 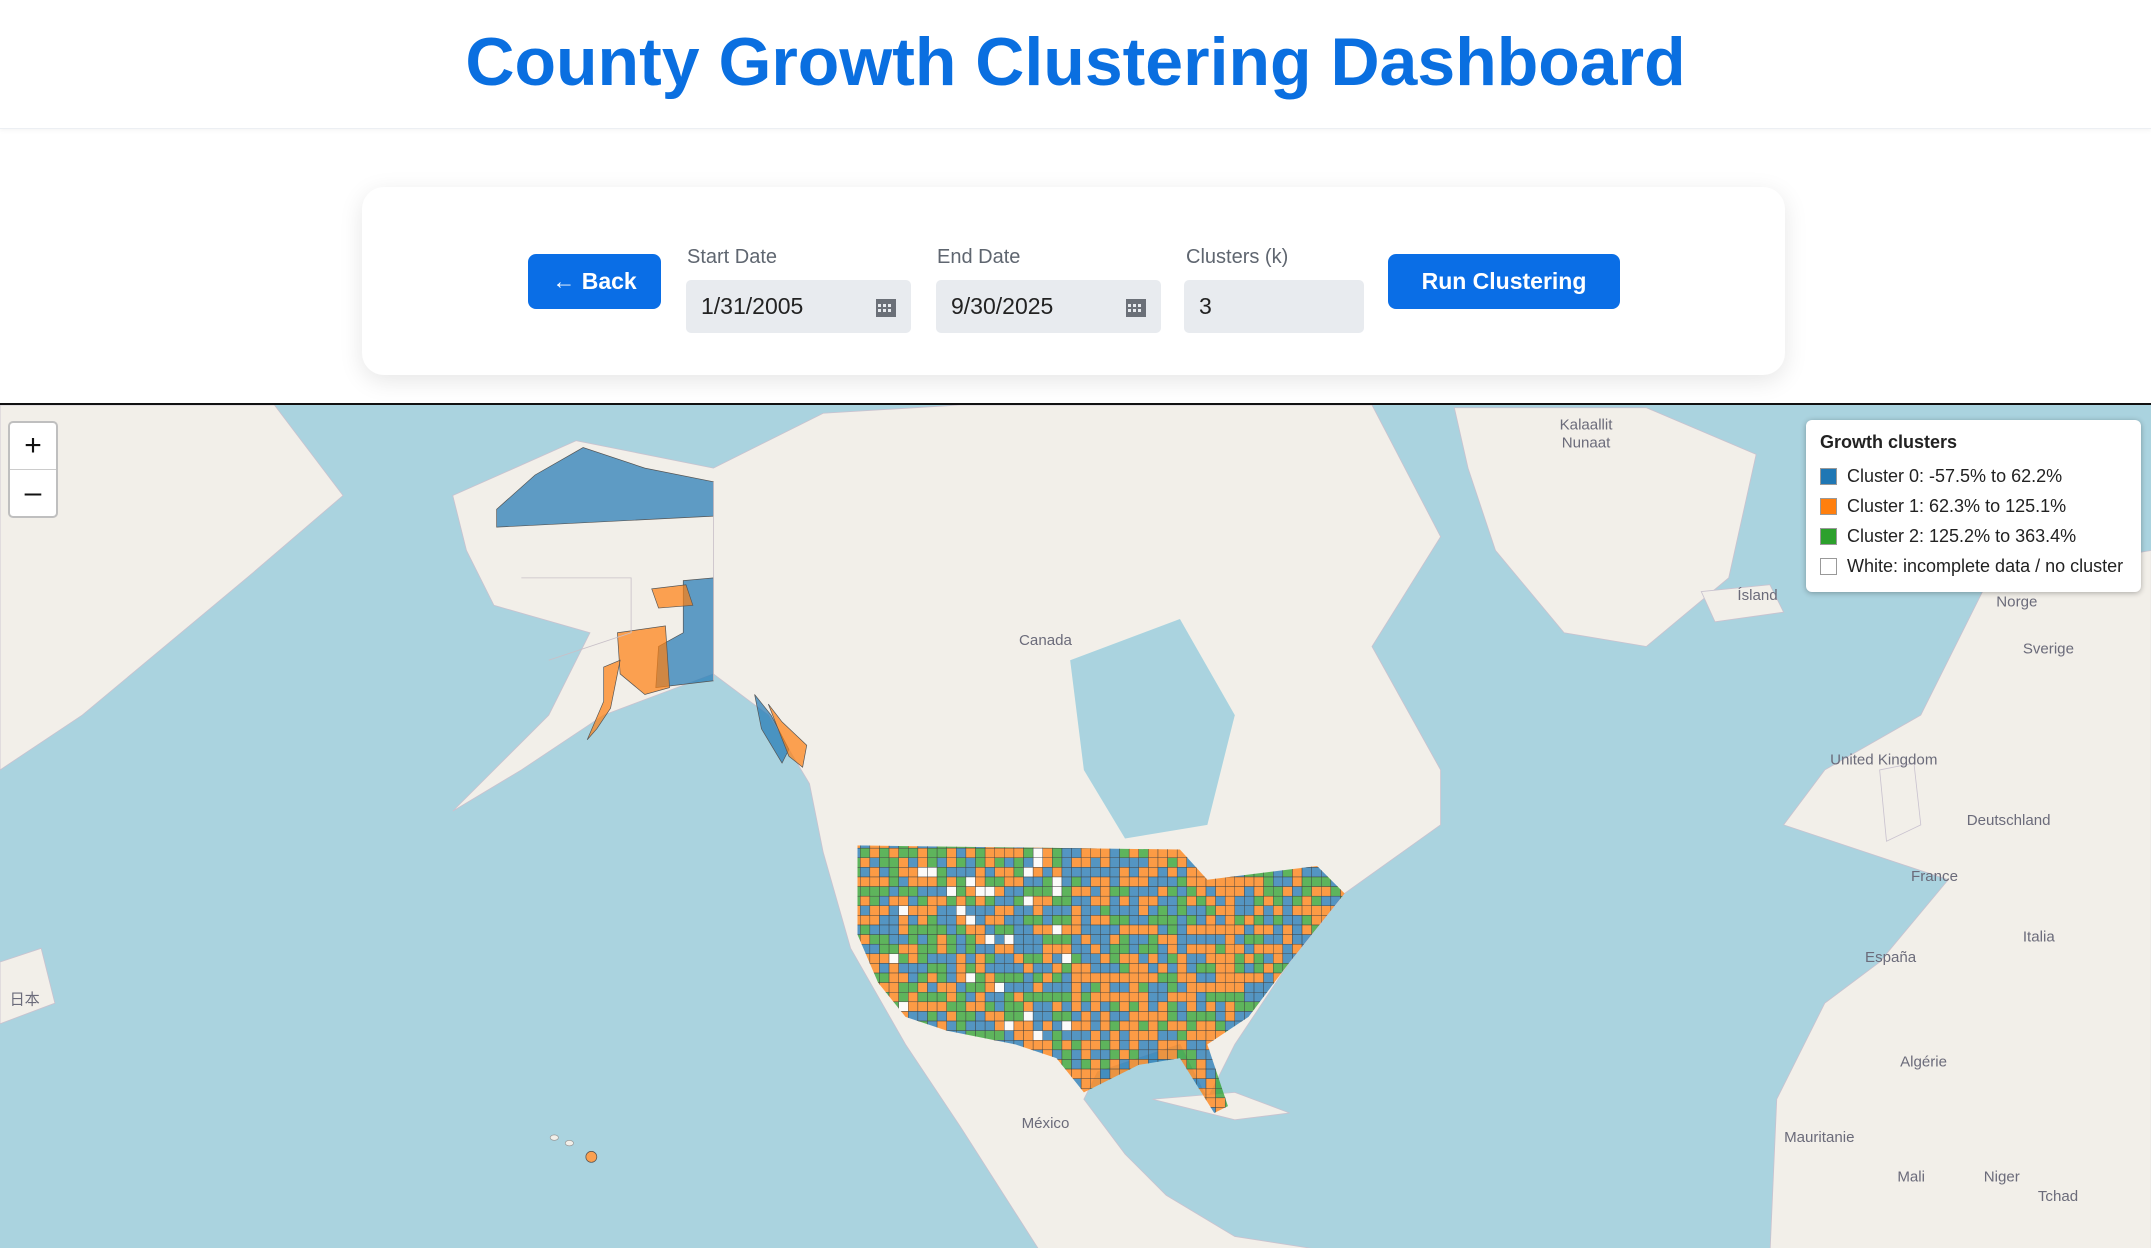 What do you see at coordinates (1504, 281) in the screenshot?
I see `run-button: Run Clustering` at bounding box center [1504, 281].